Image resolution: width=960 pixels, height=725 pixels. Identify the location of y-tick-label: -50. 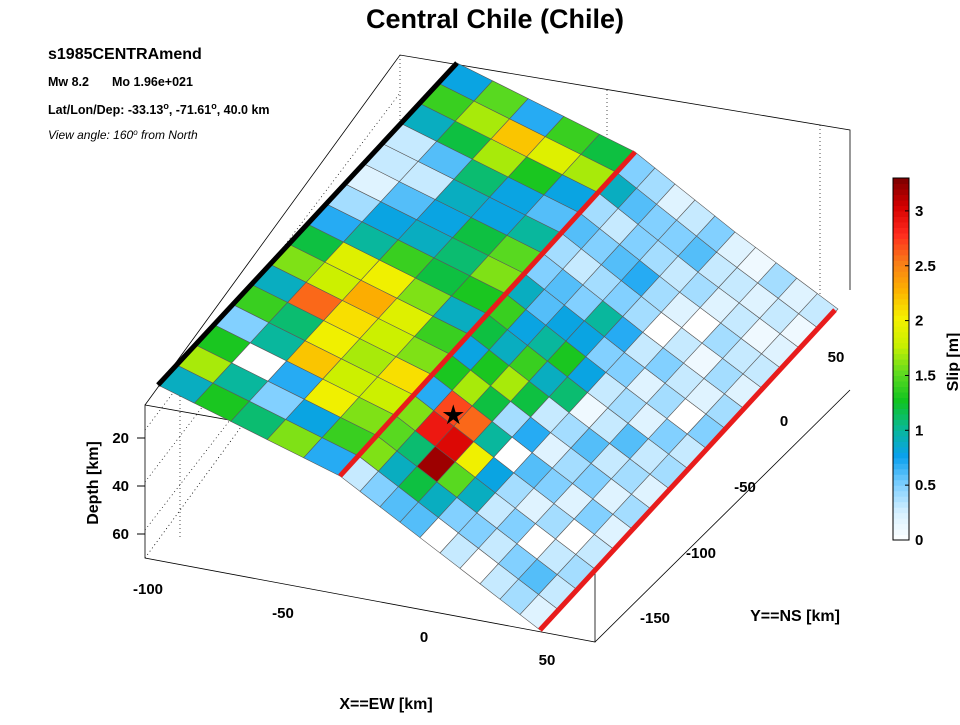
(745, 487).